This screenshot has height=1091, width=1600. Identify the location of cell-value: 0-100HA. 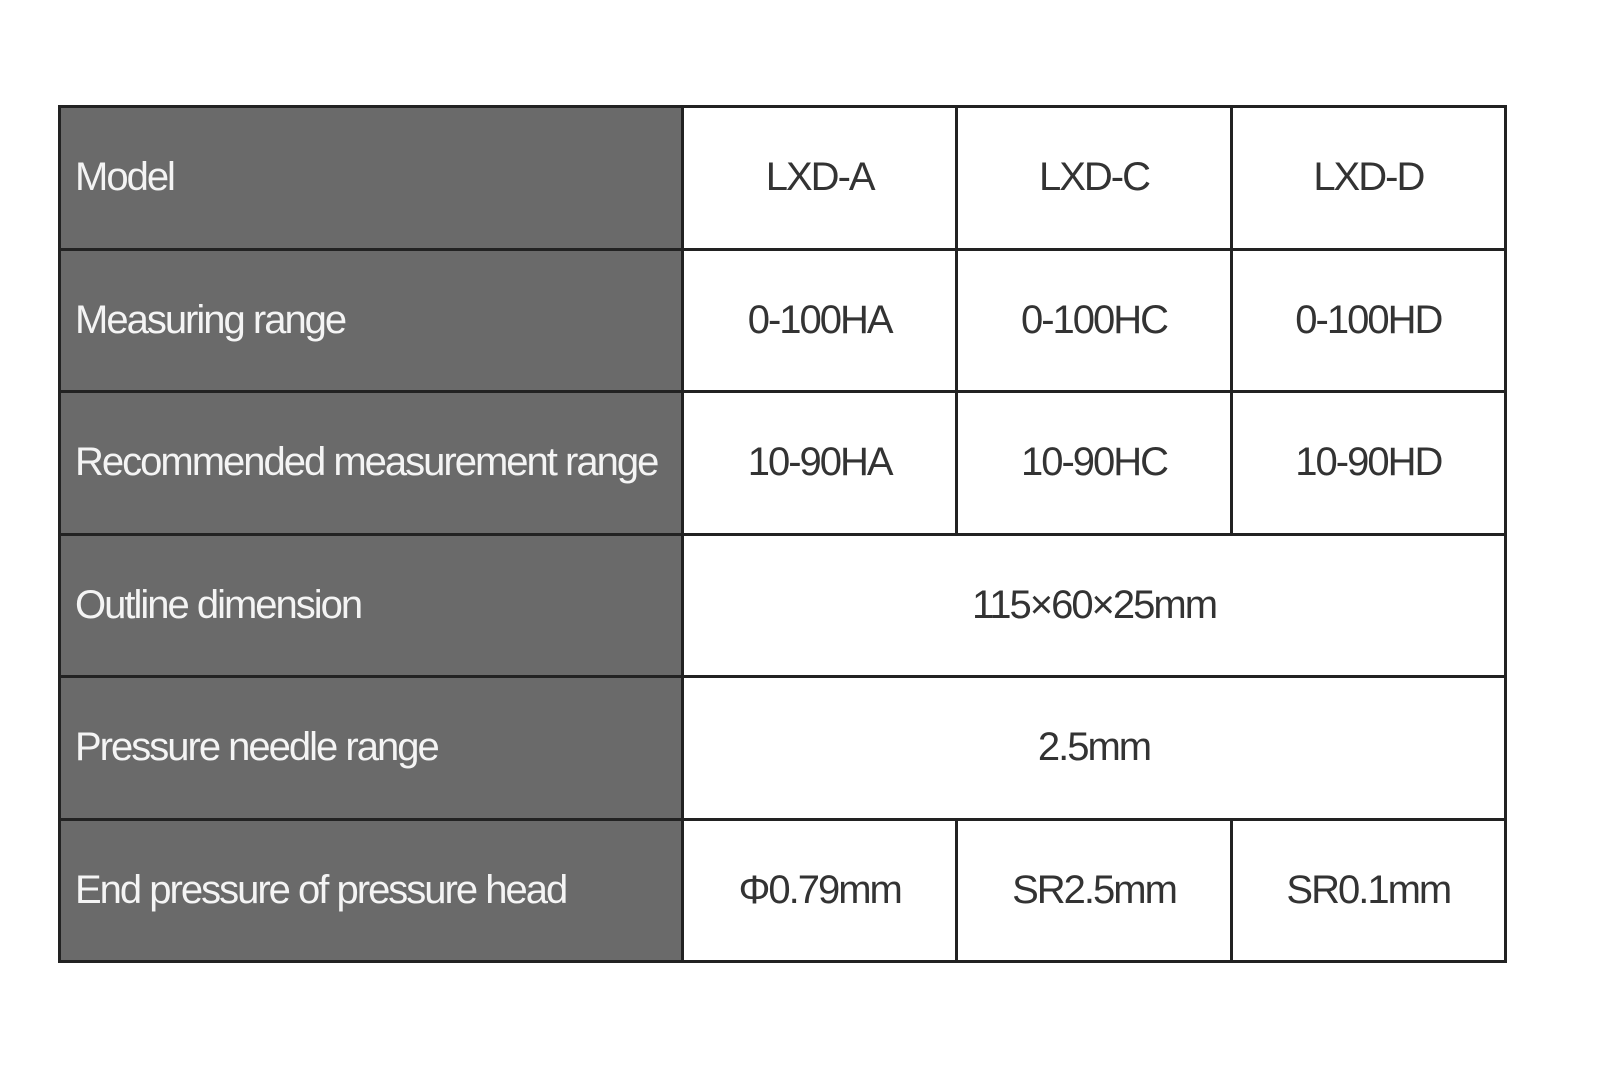
(819, 320).